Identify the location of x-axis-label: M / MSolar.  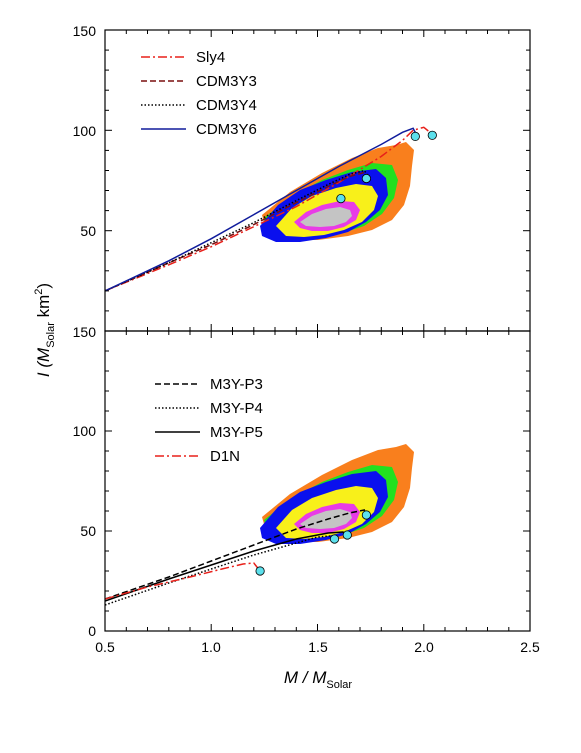
(318, 679).